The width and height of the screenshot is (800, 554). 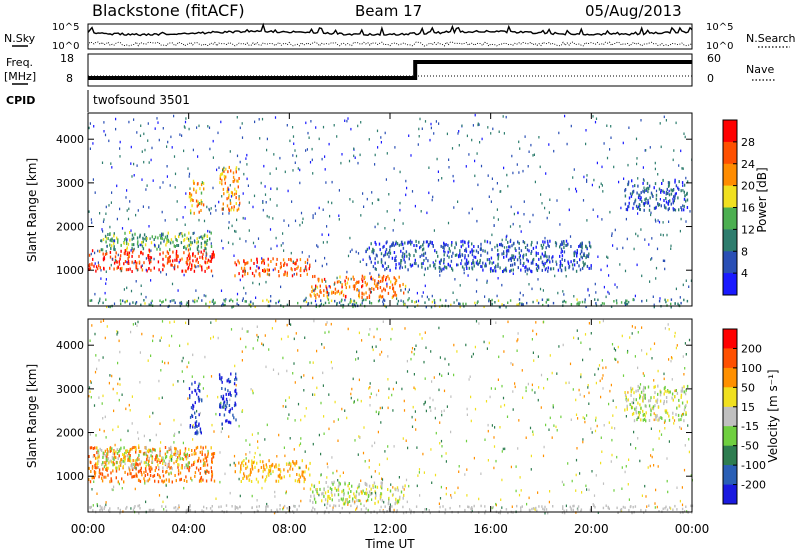 I want to click on y-tick-label: 4000, so click(x=70, y=345).